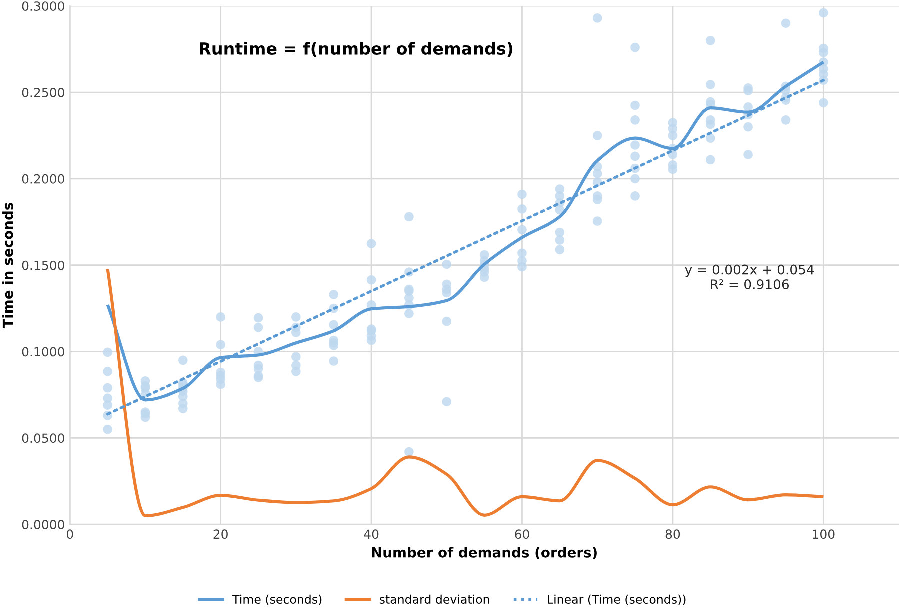 The height and width of the screenshot is (610, 899). Describe the element at coordinates (43, 352) in the screenshot. I see `y-tick-label: 0.1000` at that location.